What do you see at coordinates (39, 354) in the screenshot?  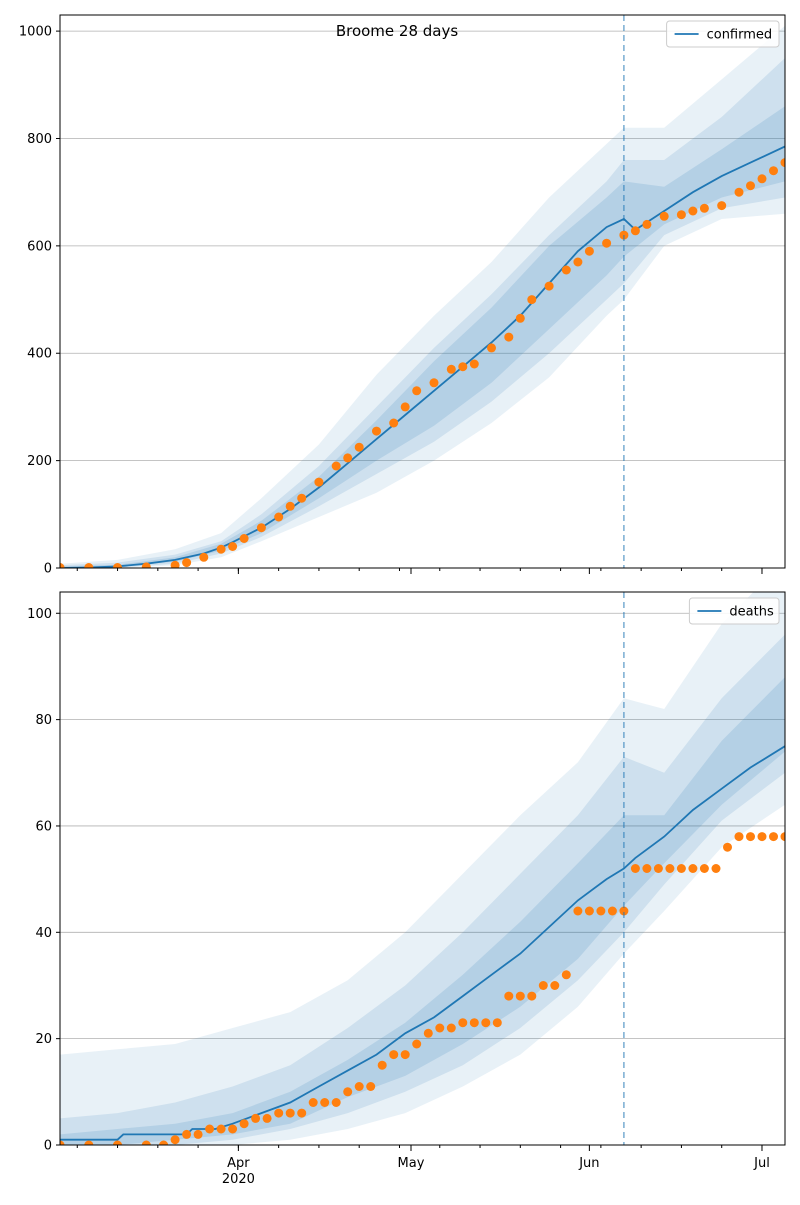 I see `y-tick-label: 400` at bounding box center [39, 354].